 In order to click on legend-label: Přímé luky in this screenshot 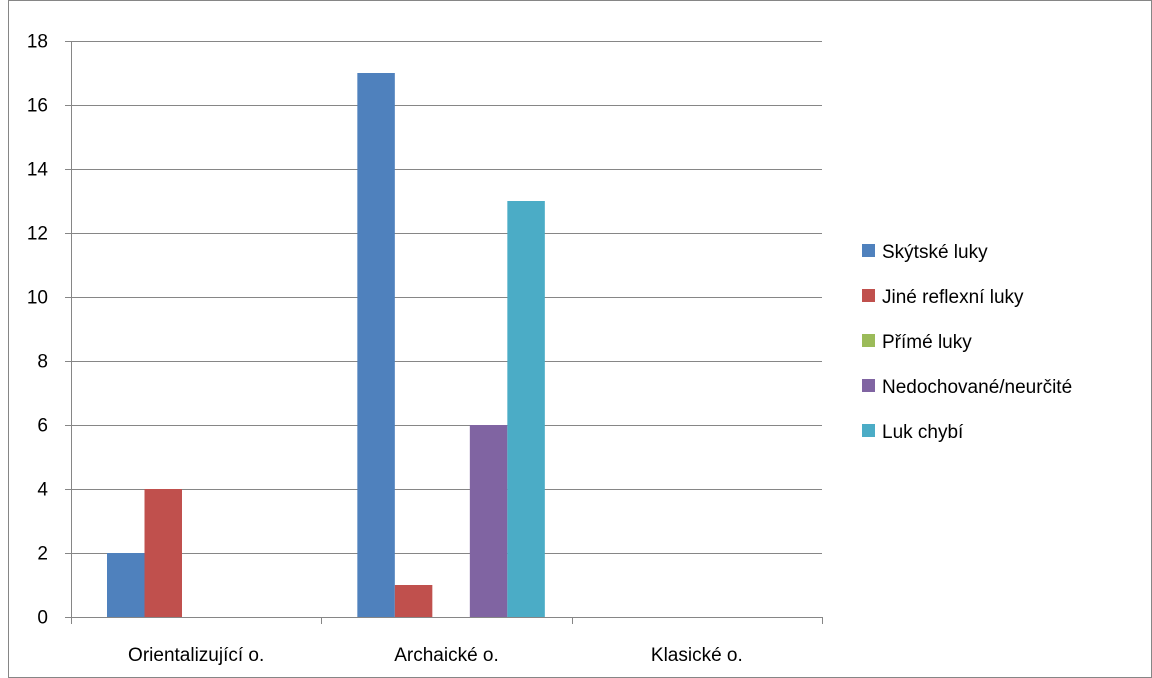, I will do `click(927, 342)`.